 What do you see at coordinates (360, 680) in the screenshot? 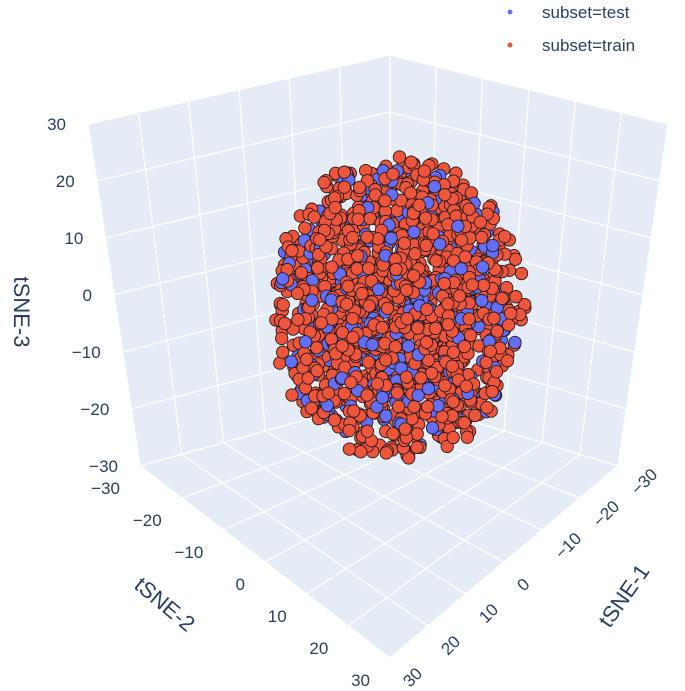
I see `y-tick-label: 30` at bounding box center [360, 680].